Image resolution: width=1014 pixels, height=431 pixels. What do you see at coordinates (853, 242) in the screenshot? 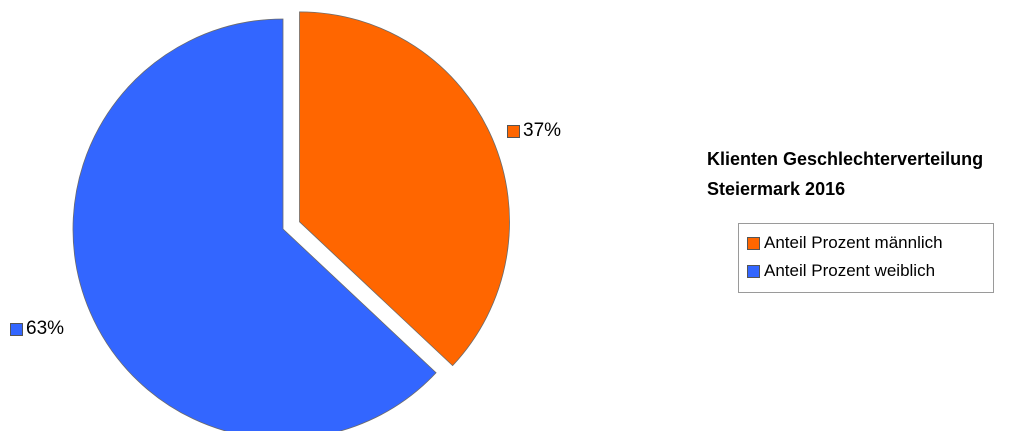
I see `legend-label-male: Anteil Prozent männlich` at bounding box center [853, 242].